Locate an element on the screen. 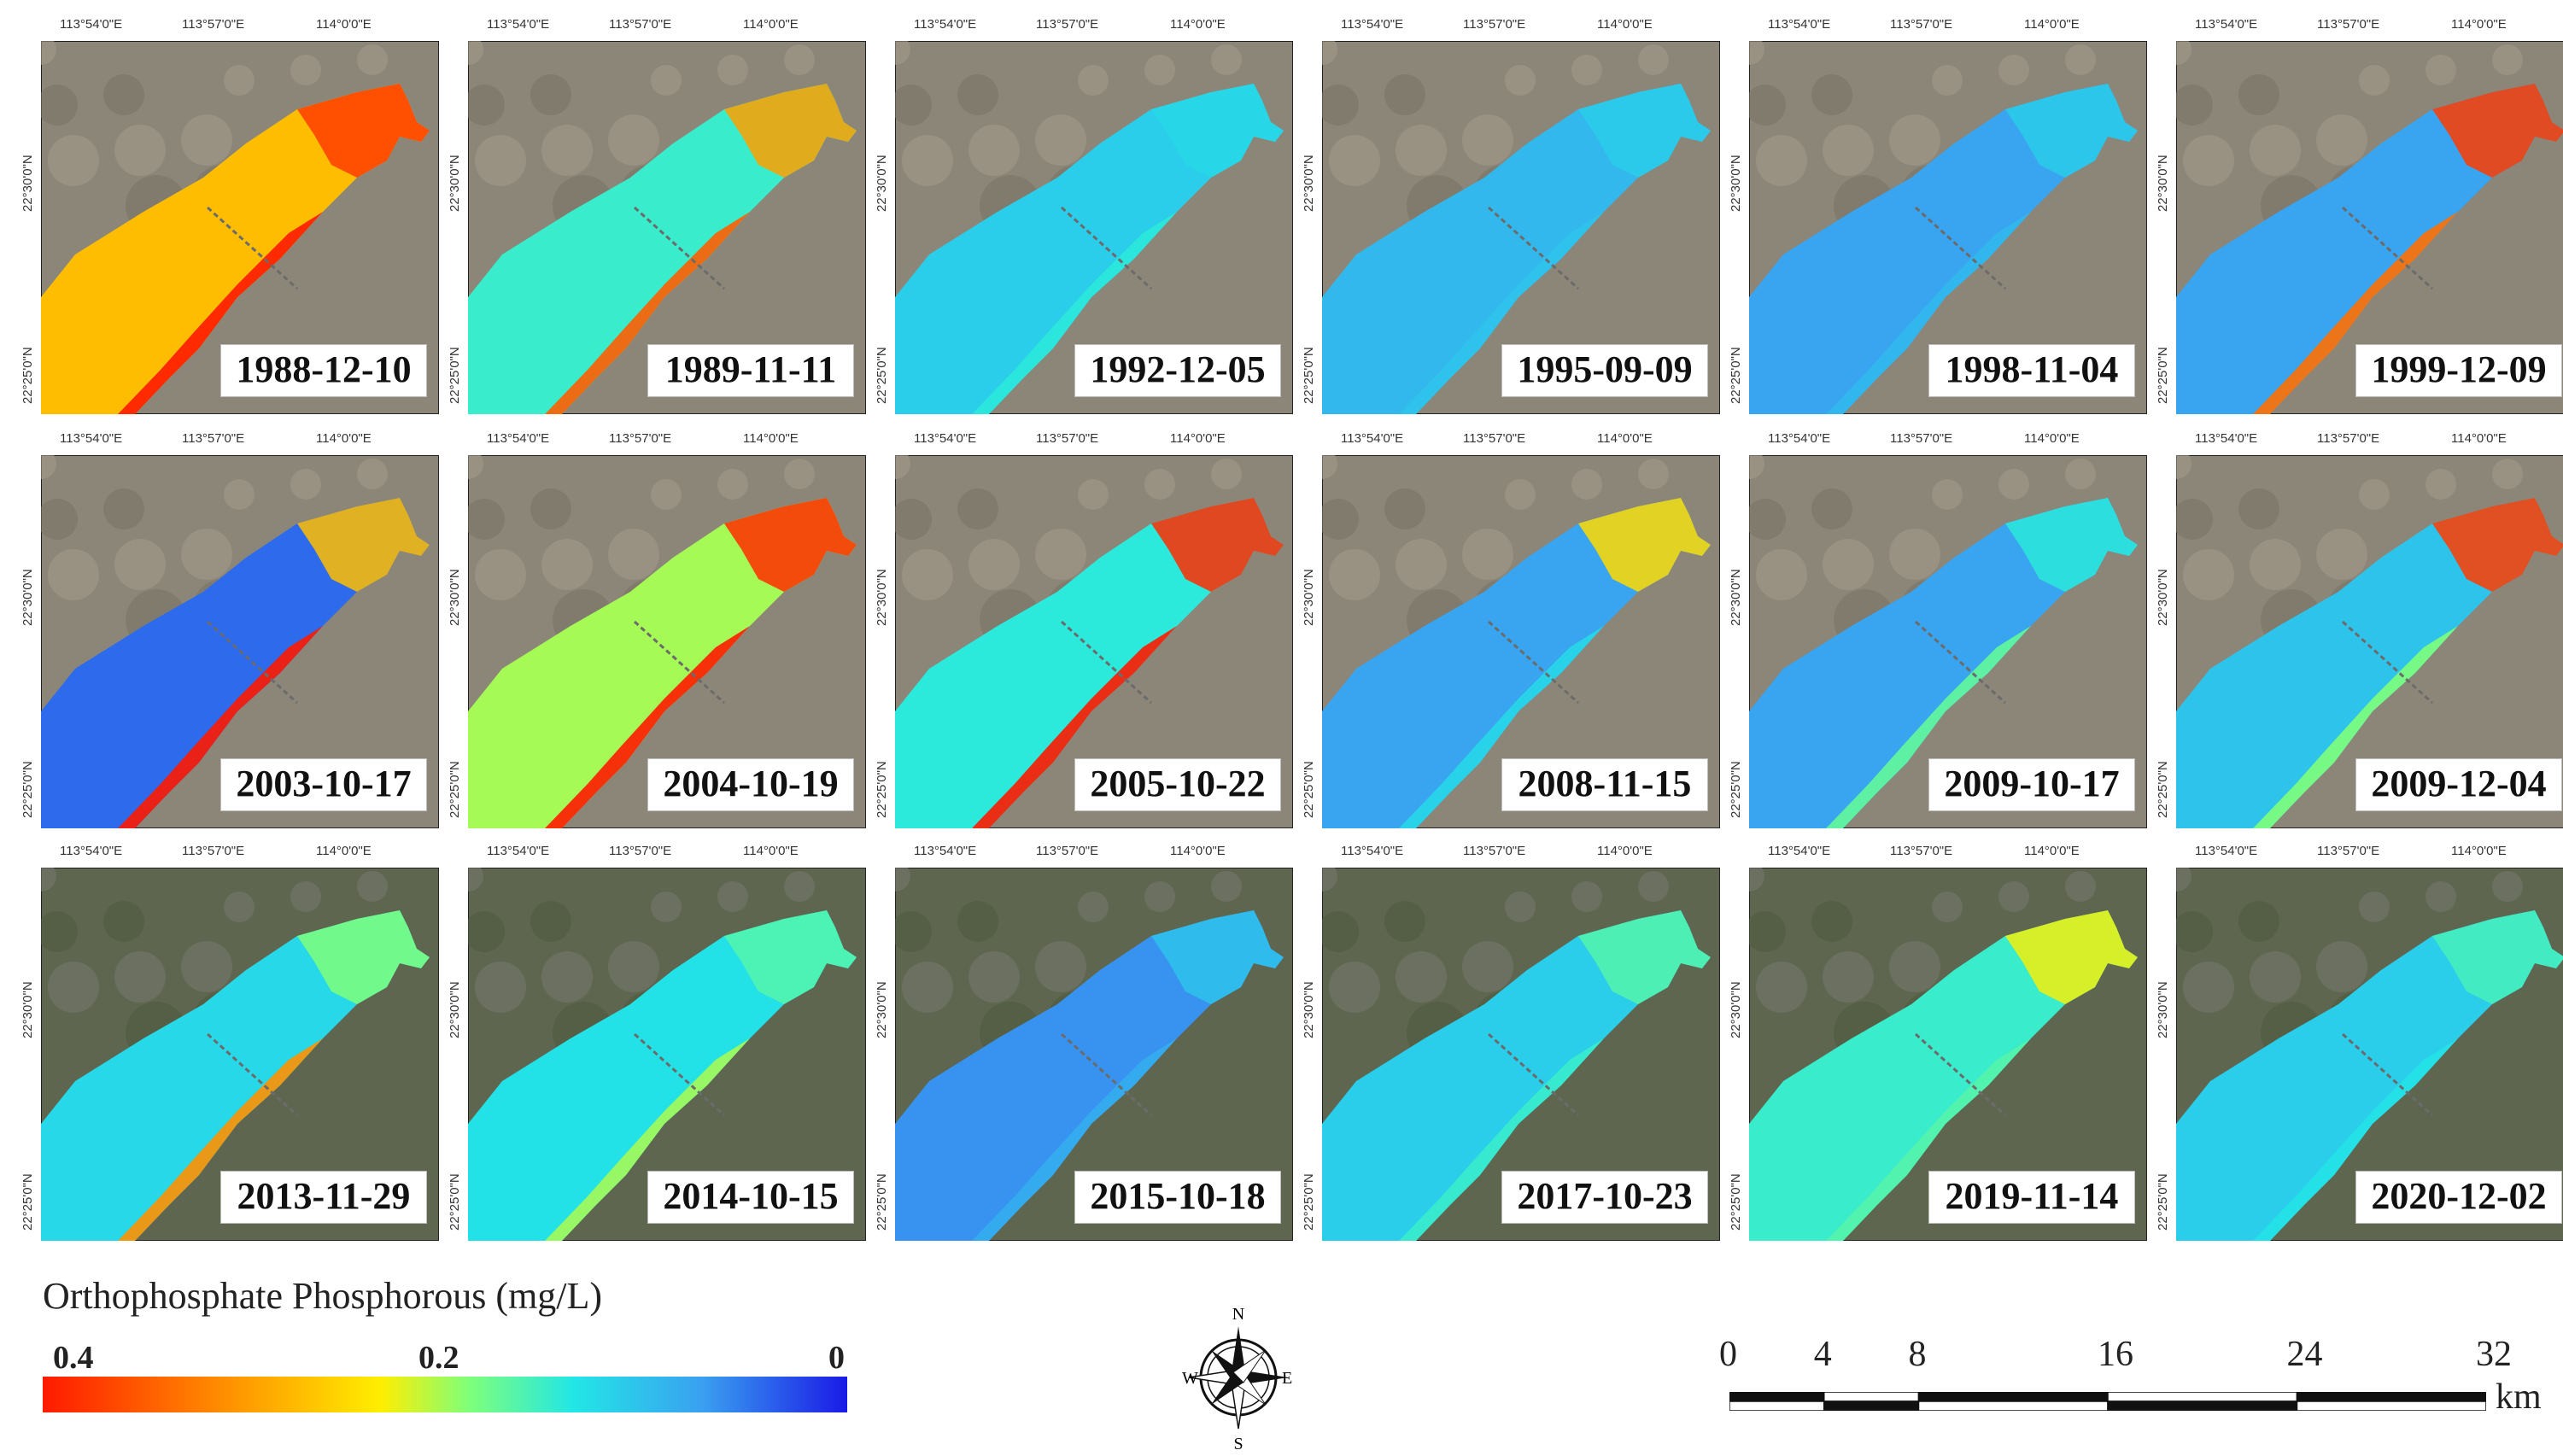 This screenshot has height=1456, width=2563. date-label: 2020-12-02 is located at coordinates (2458, 1198).